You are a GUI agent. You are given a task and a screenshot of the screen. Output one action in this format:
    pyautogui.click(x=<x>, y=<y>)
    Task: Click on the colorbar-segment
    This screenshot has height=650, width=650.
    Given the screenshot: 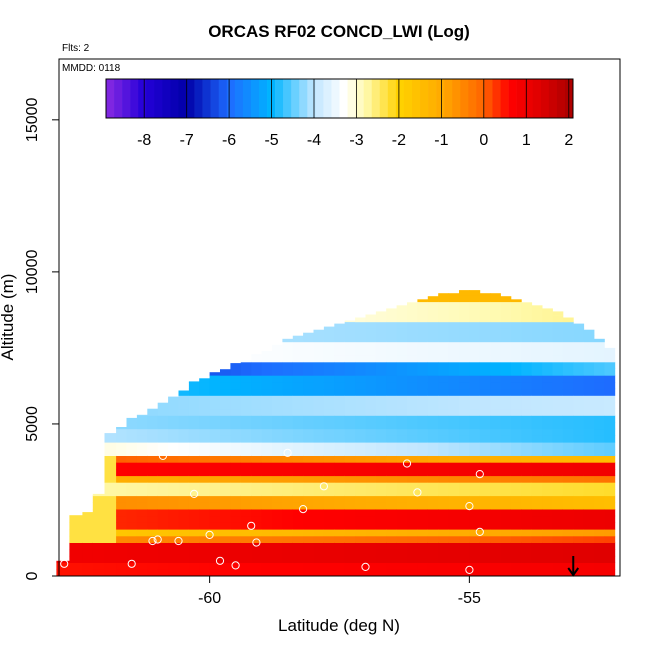 What is the action you would take?
    pyautogui.click(x=456, y=98)
    